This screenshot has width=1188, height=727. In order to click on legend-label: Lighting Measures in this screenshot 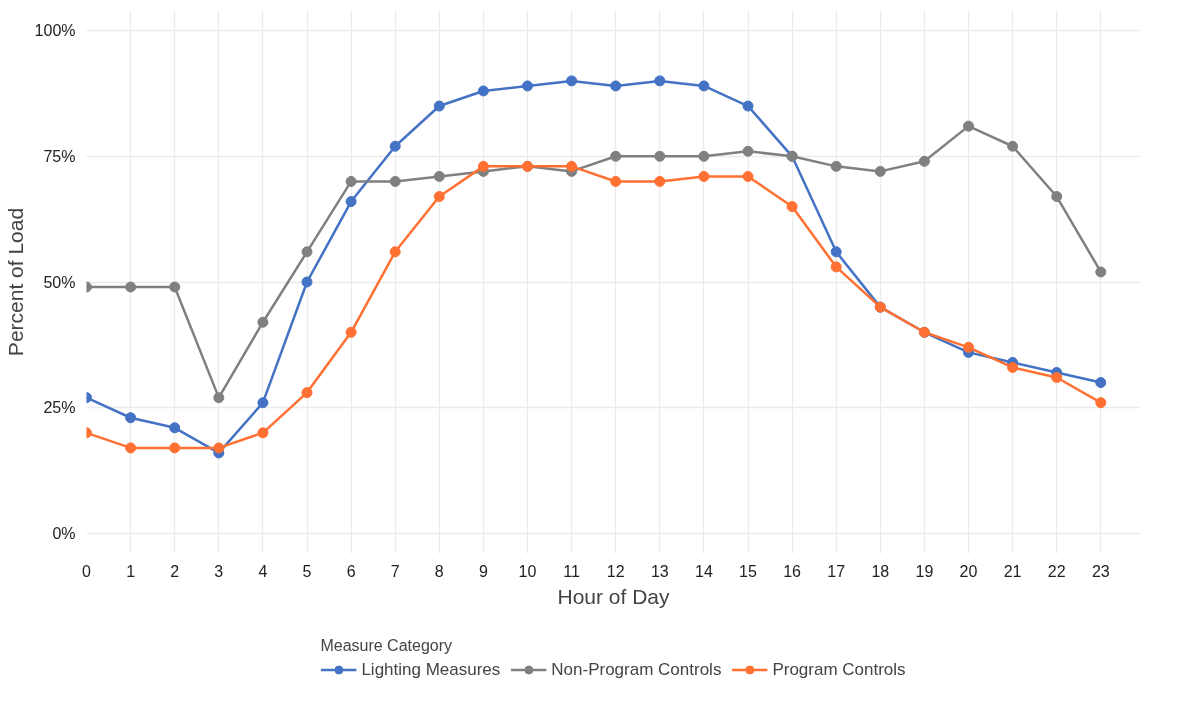, I will do `click(431, 669)`.